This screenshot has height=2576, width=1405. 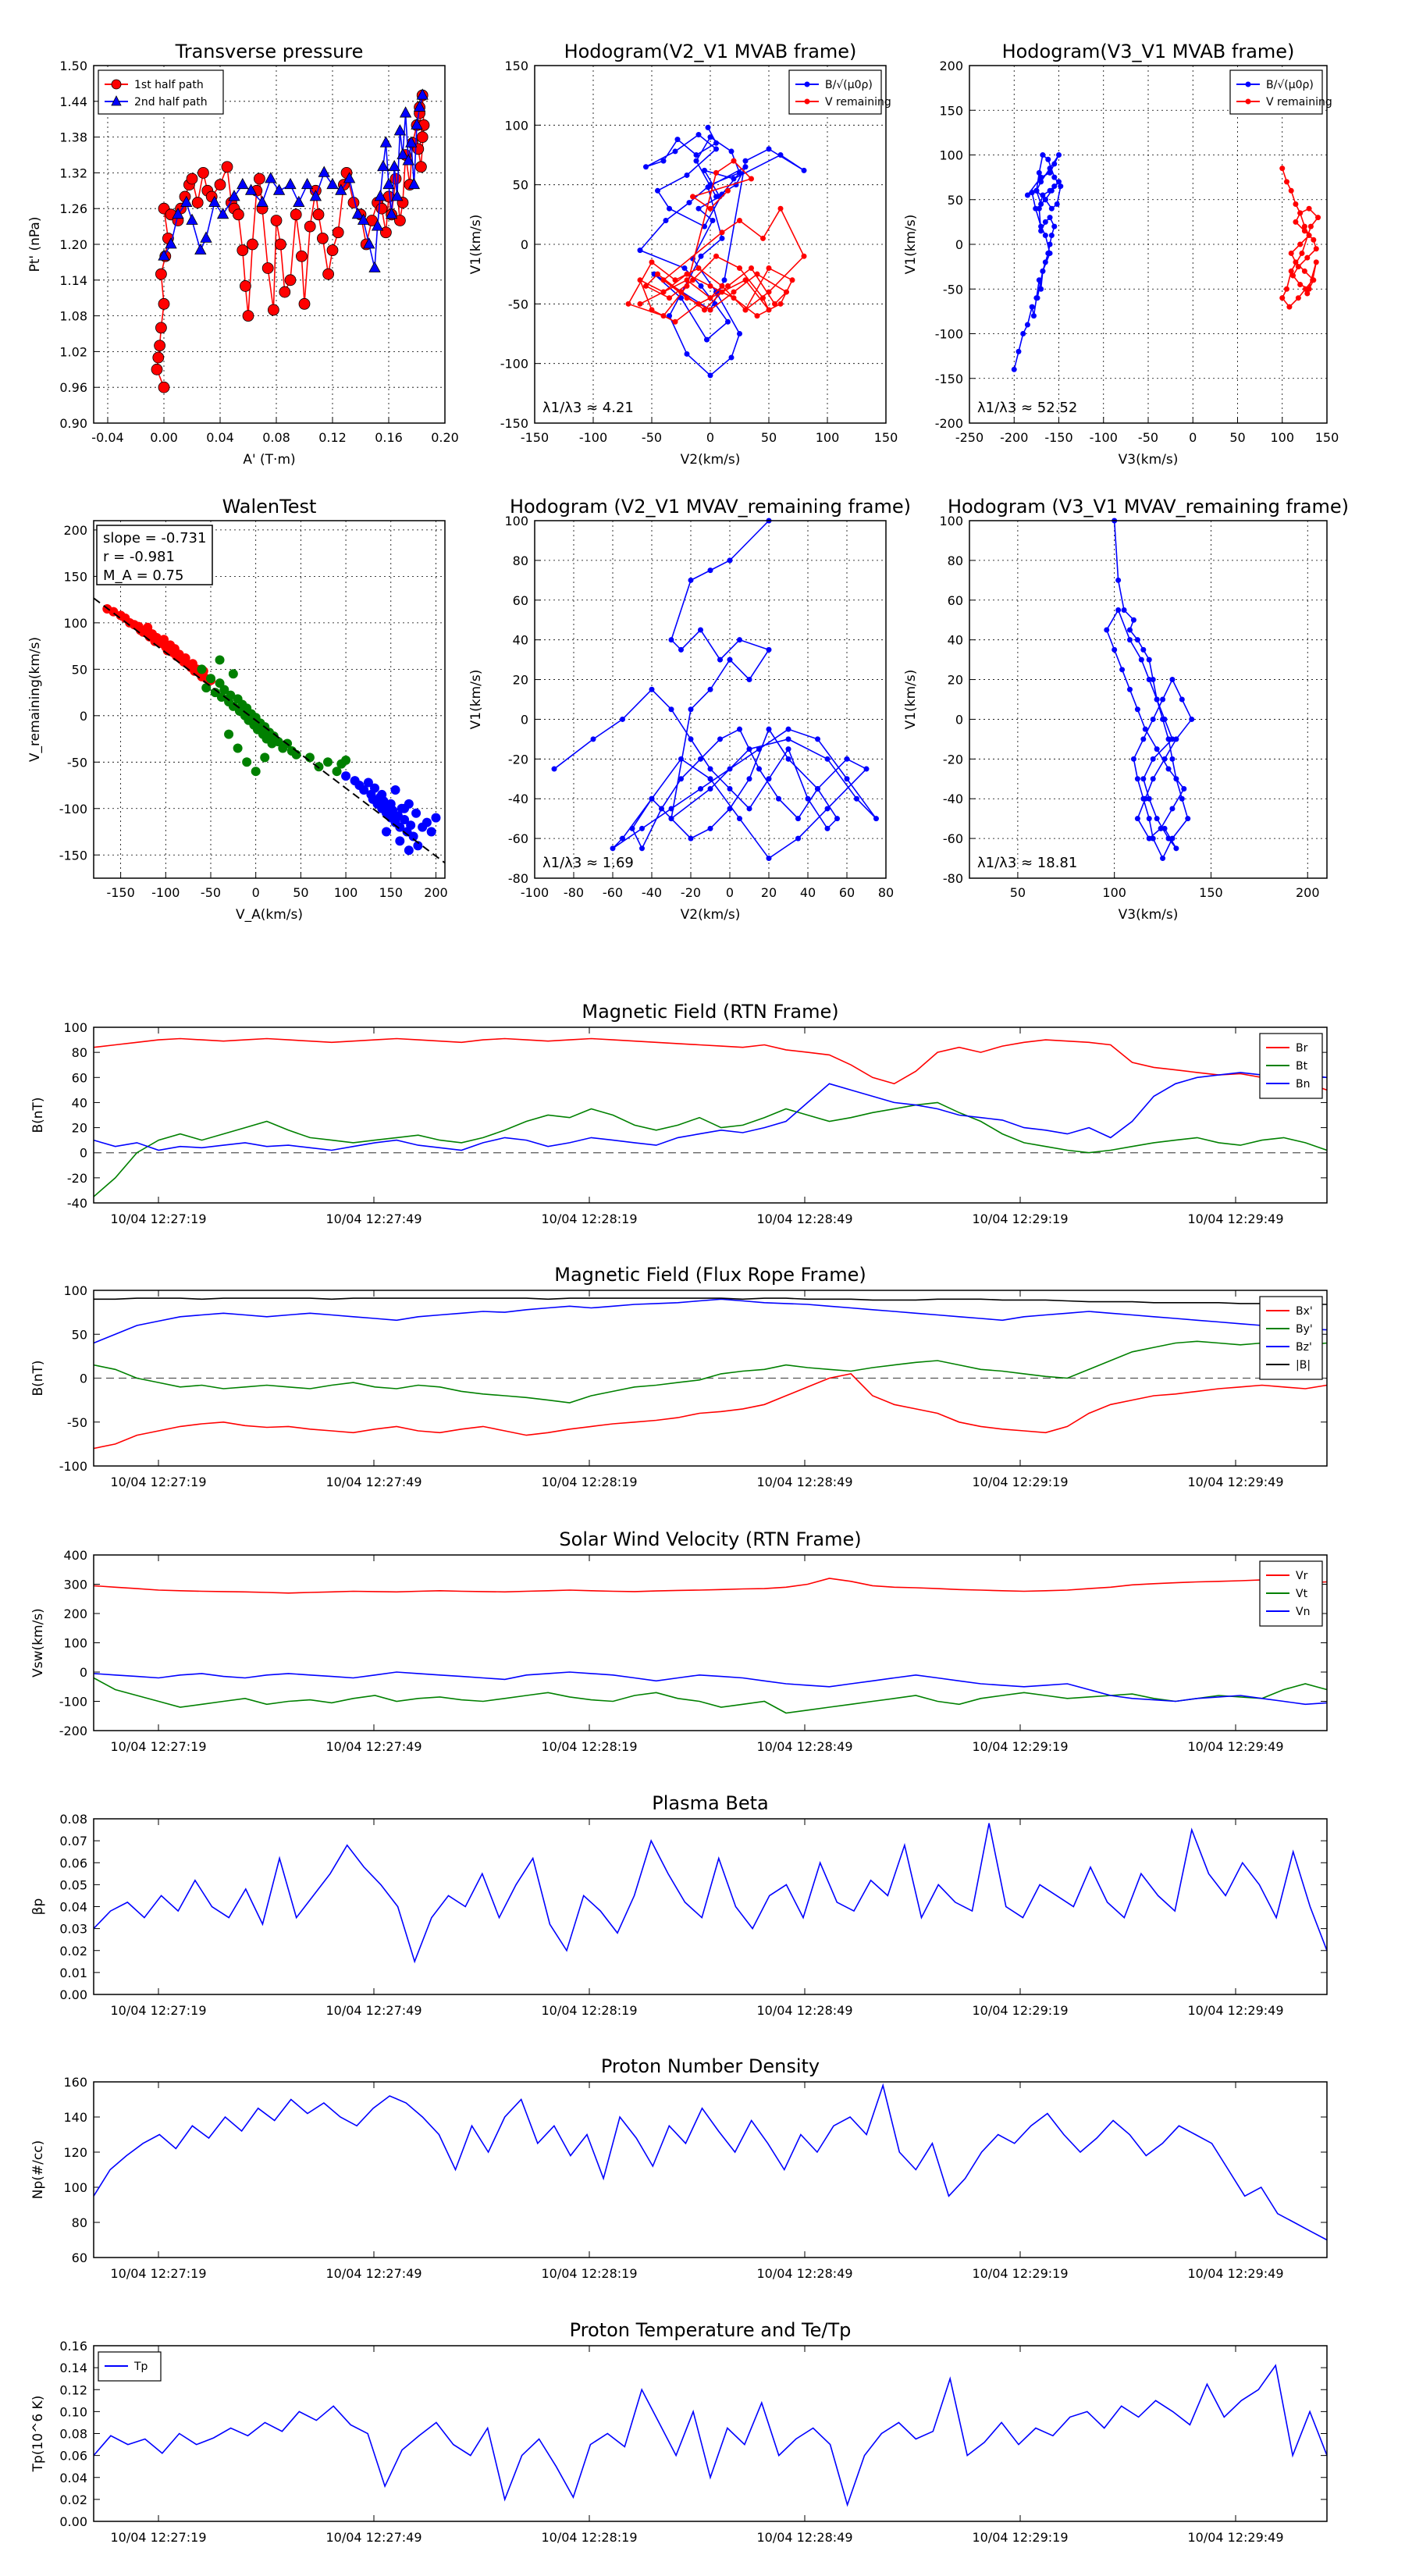 What do you see at coordinates (911, 700) in the screenshot?
I see `y-axis-label: V1(km/s)` at bounding box center [911, 700].